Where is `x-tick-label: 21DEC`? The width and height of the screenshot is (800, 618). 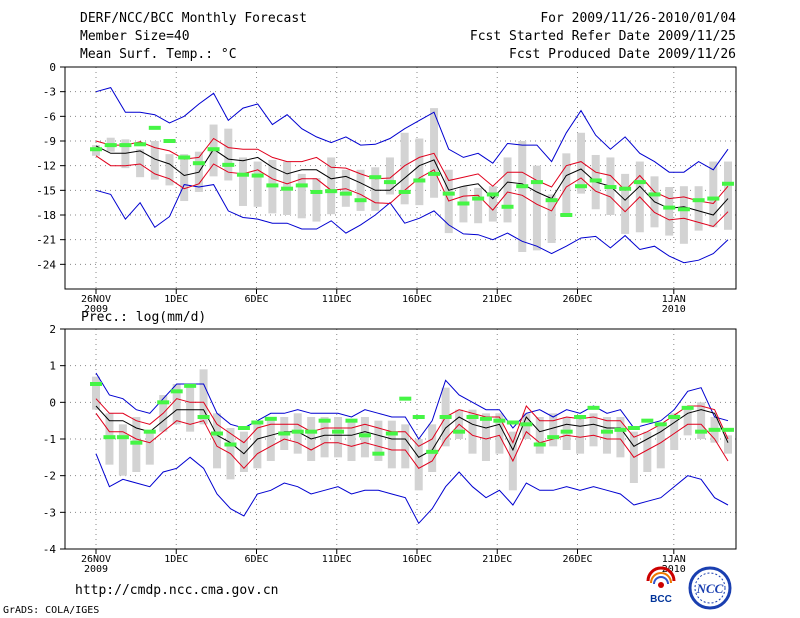 x-tick-label: 21DEC is located at coordinates (497, 299).